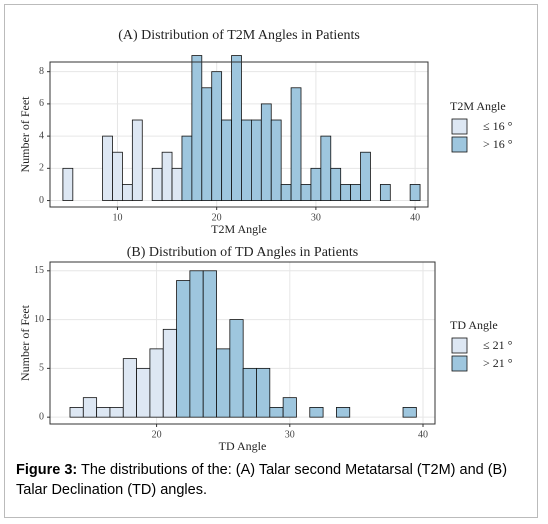  I want to click on legend-label: > 16 °, so click(498, 144).